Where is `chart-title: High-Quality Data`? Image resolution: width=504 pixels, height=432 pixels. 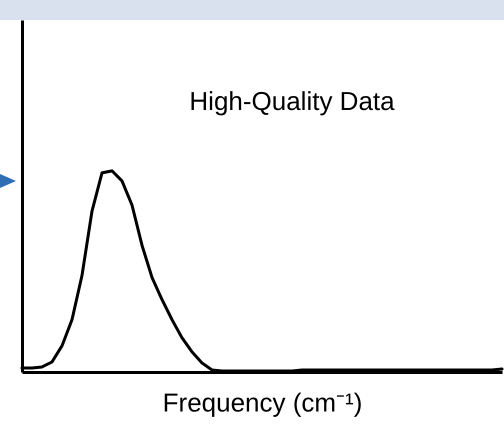 chart-title: High-Quality Data is located at coordinates (292, 101).